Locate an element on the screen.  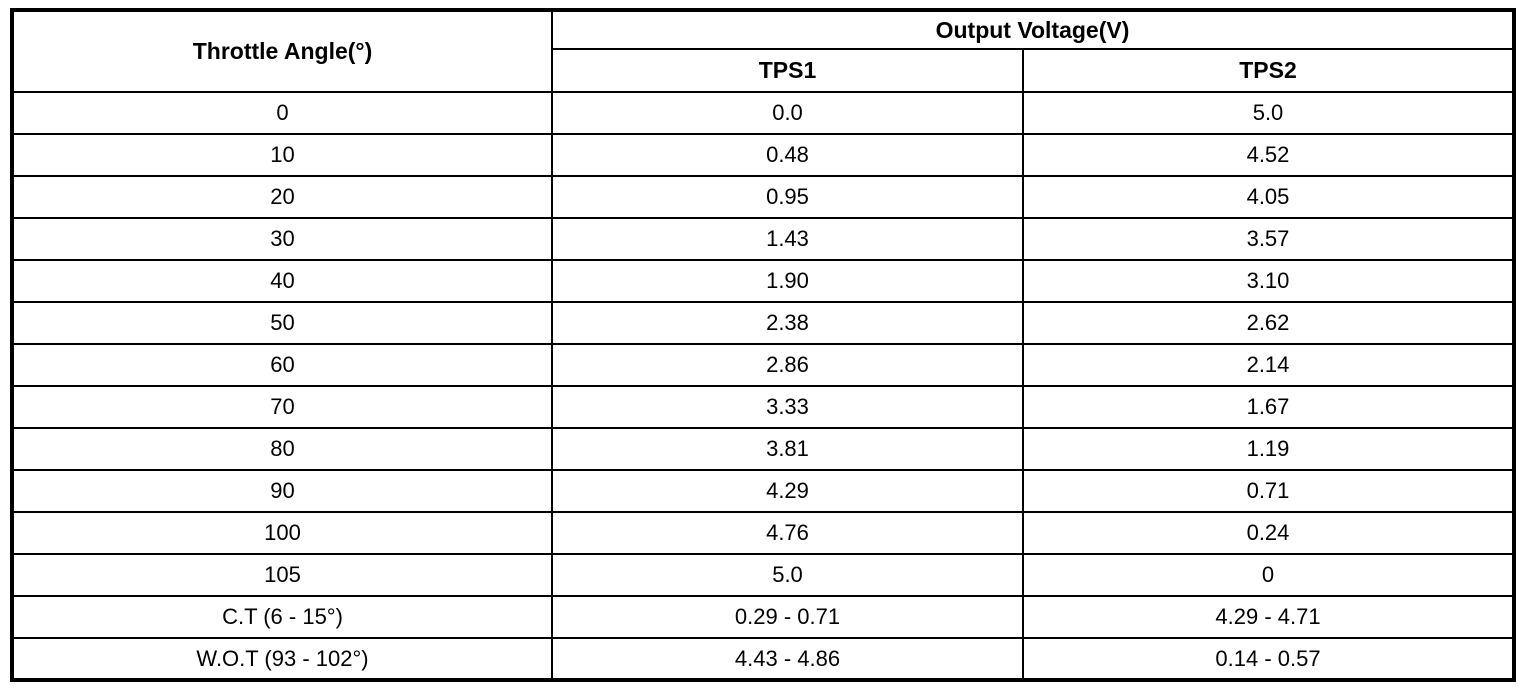
cell-tps1: 0.29 - 0.71 is located at coordinates (787, 617).